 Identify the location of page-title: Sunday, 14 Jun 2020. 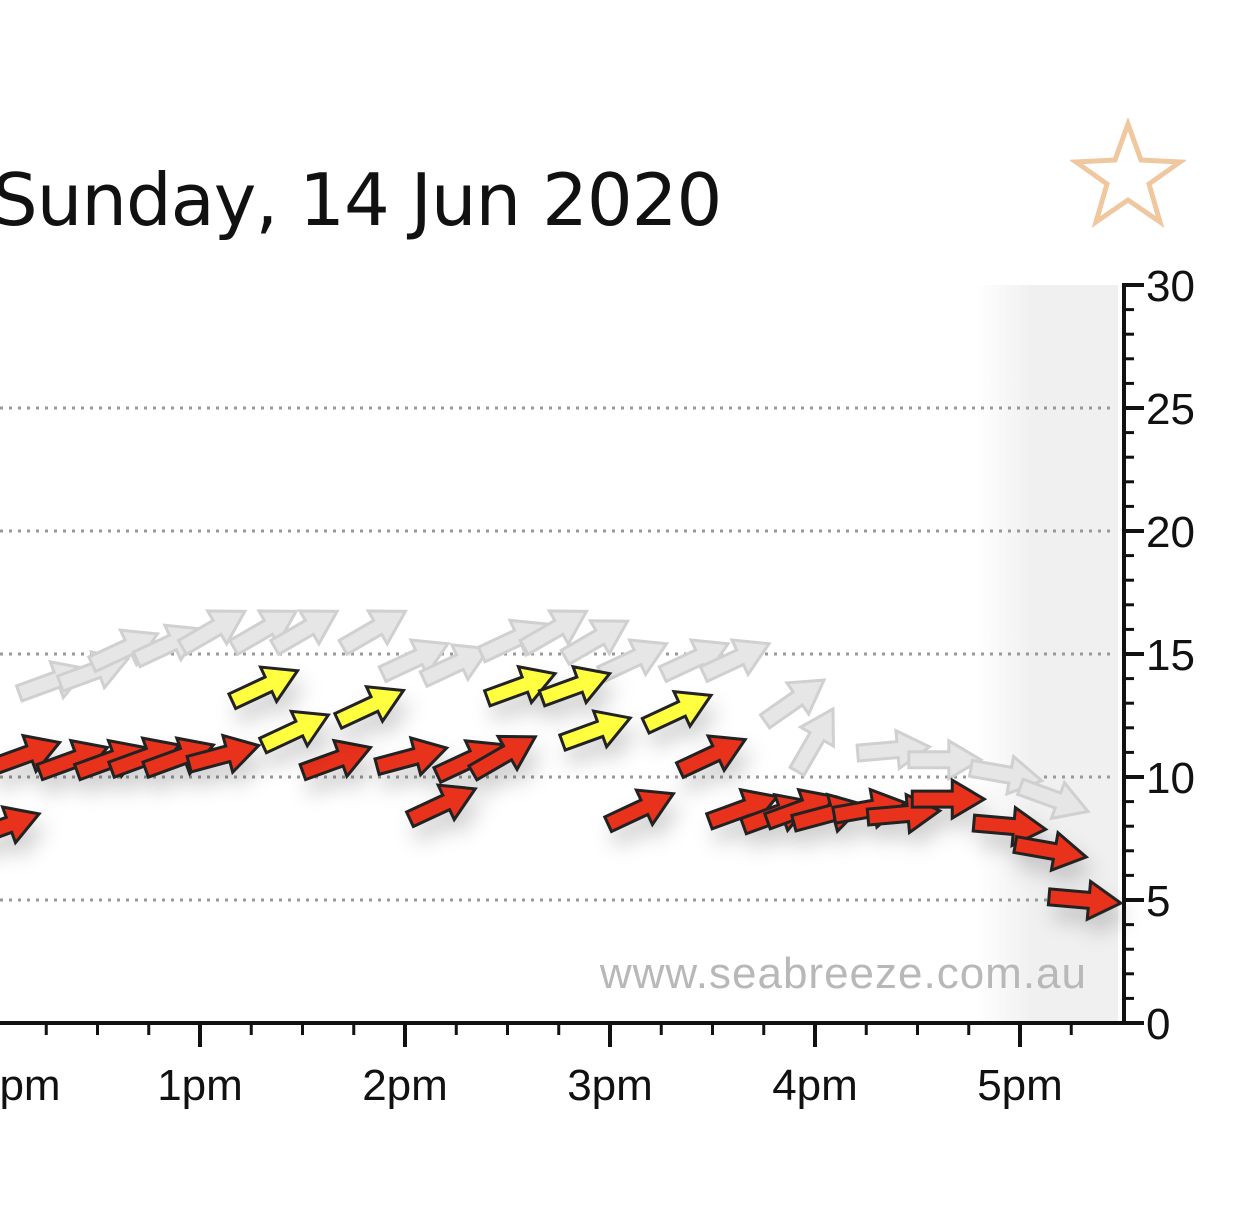
(361, 200).